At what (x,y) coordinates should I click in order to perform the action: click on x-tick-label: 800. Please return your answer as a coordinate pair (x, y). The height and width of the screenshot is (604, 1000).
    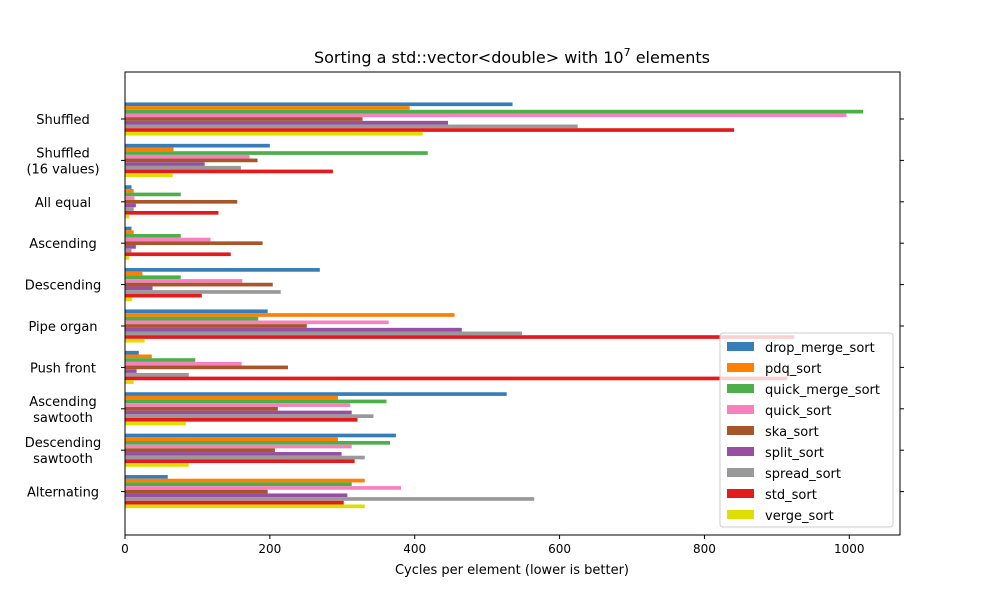
    Looking at the image, I should click on (704, 549).